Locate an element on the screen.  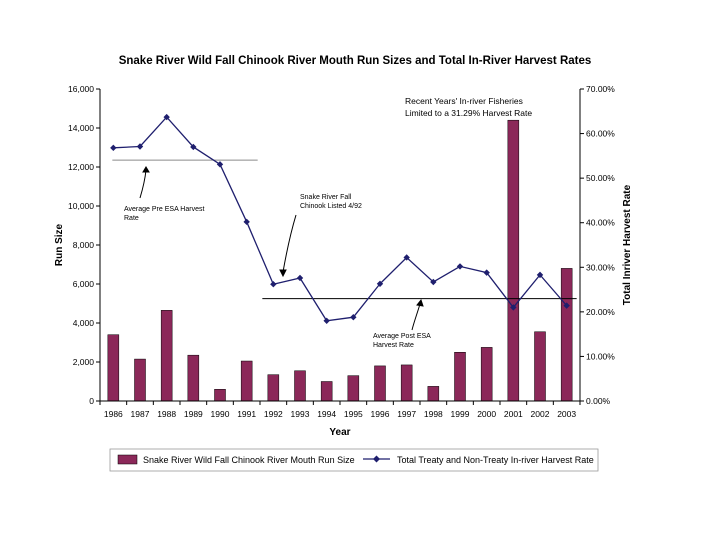
point-1994 is located at coordinates (326, 320).